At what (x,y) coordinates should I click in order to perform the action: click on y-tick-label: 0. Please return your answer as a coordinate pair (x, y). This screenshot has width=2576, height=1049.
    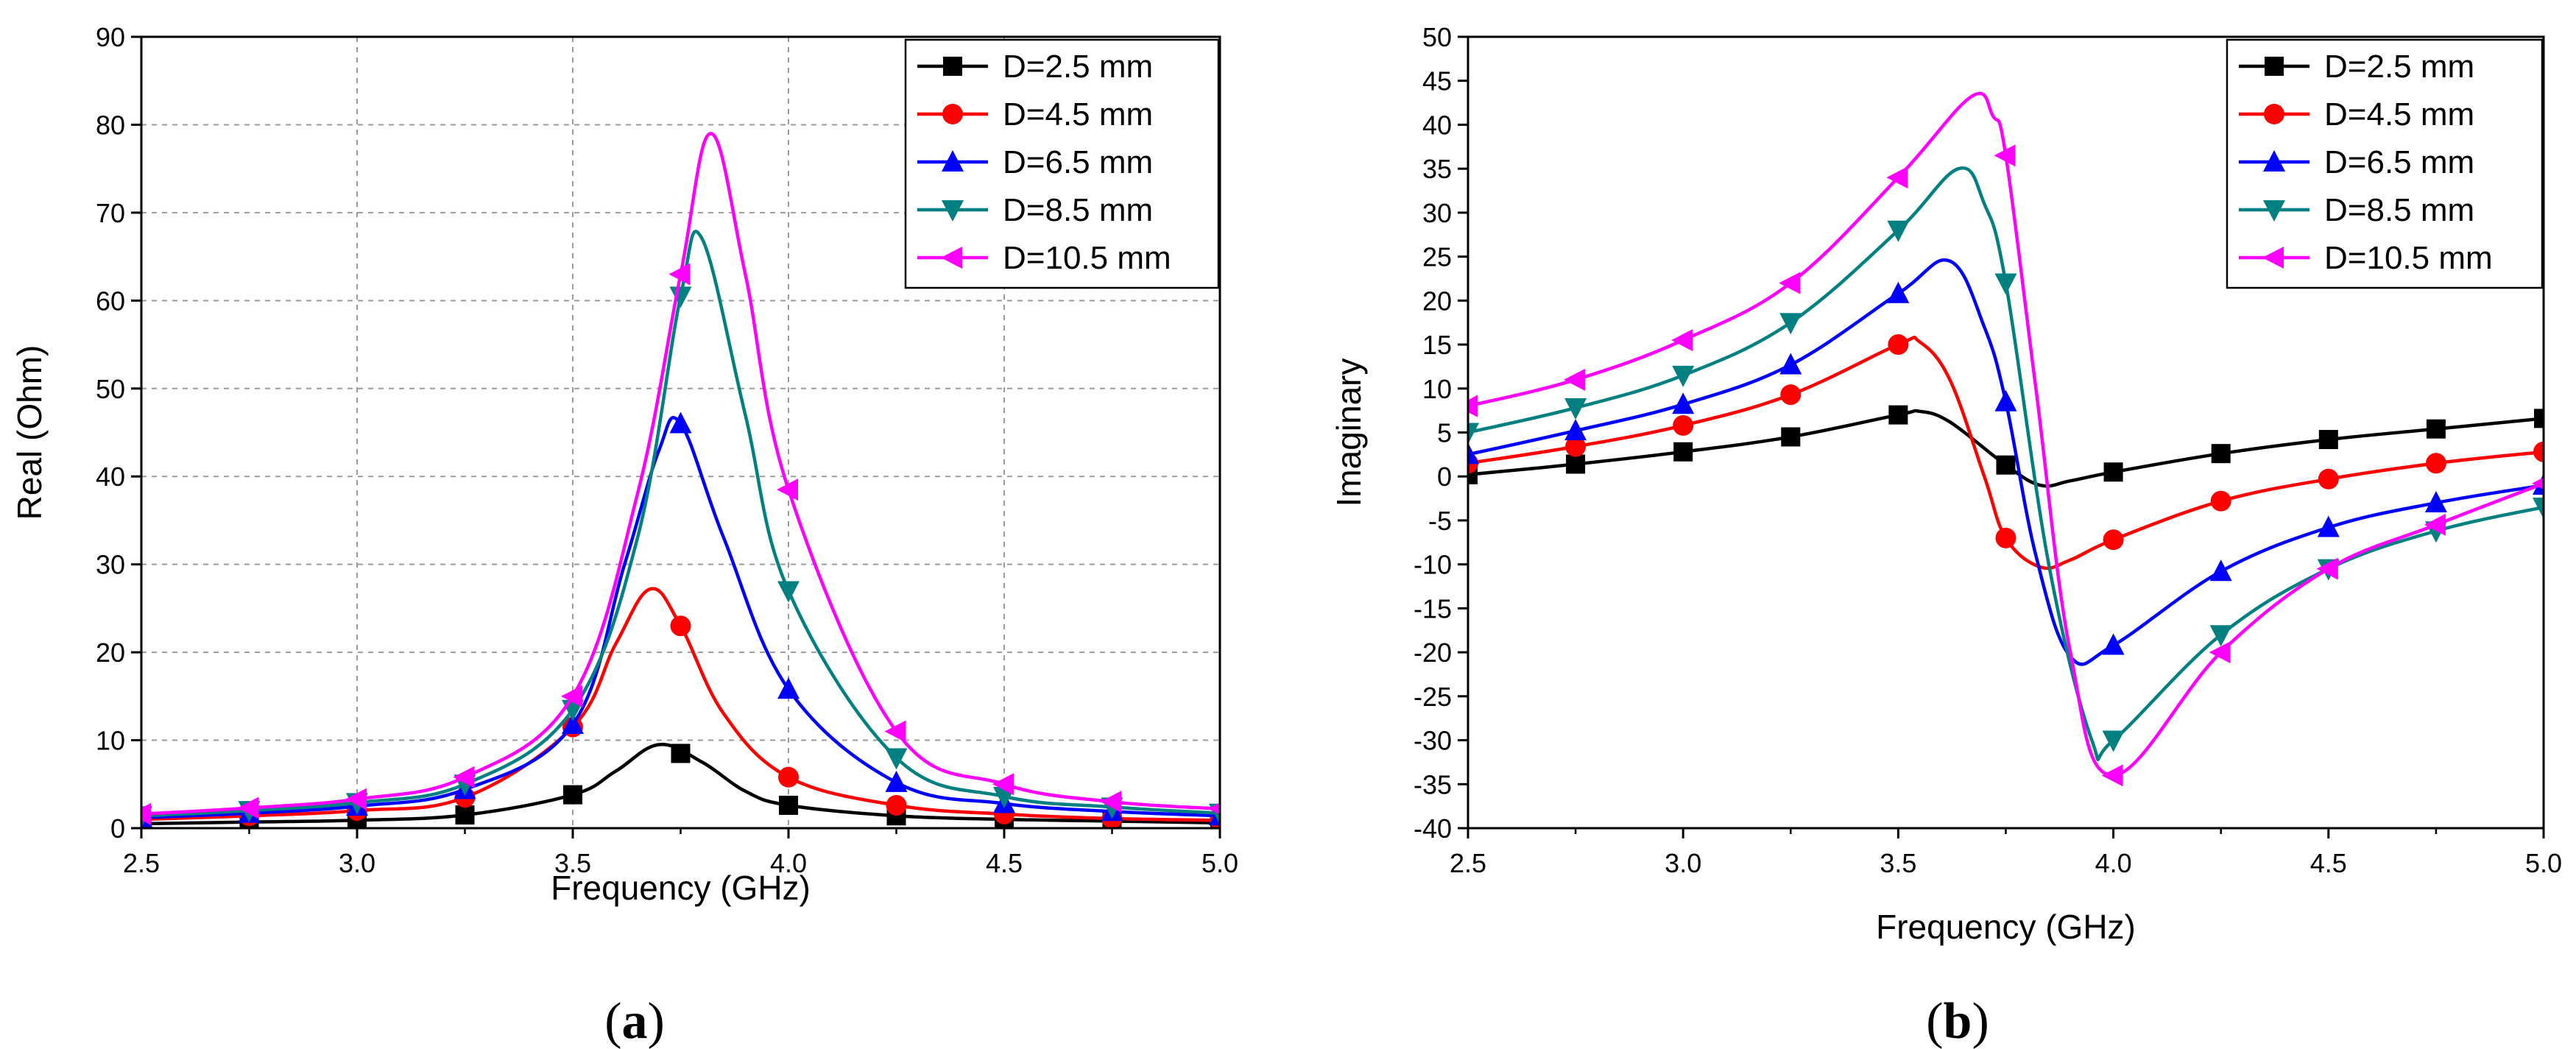
    Looking at the image, I should click on (1444, 477).